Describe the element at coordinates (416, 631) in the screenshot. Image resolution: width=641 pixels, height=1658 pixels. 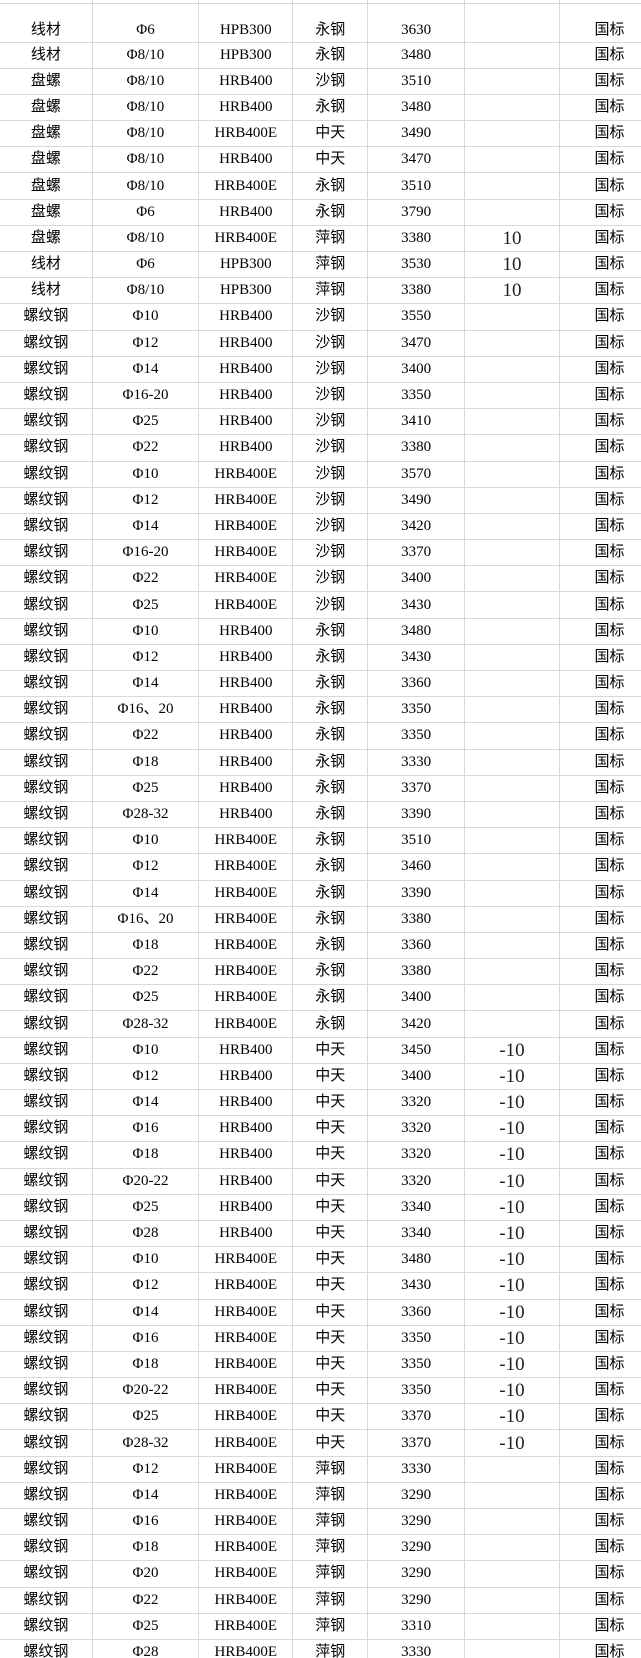
I see `cell-price: 3480` at that location.